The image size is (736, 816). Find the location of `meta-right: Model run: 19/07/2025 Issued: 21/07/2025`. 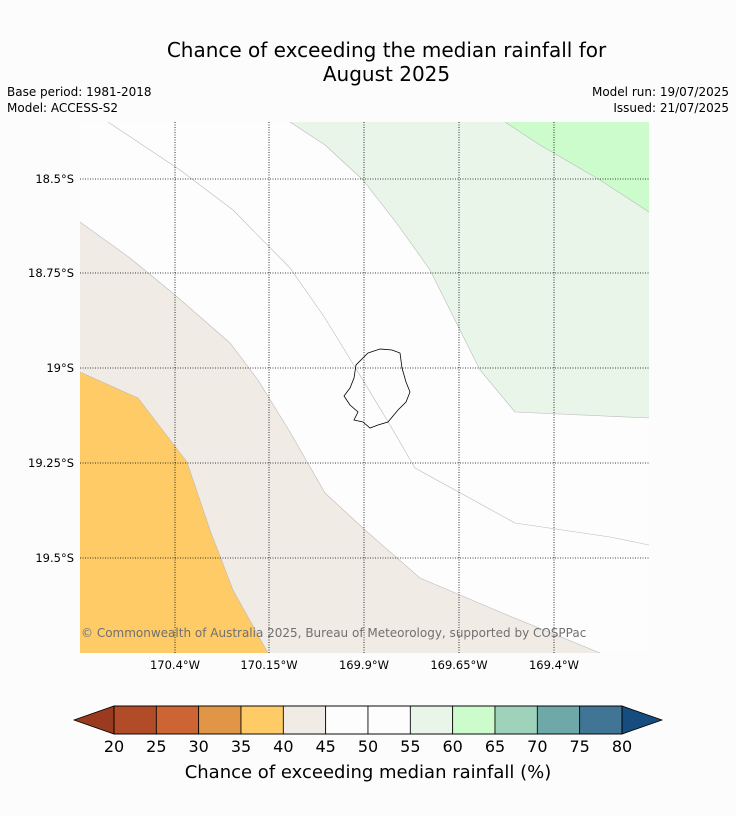

meta-right: Model run: 19/07/2025 Issued: 21/07/2025 is located at coordinates (660, 100).